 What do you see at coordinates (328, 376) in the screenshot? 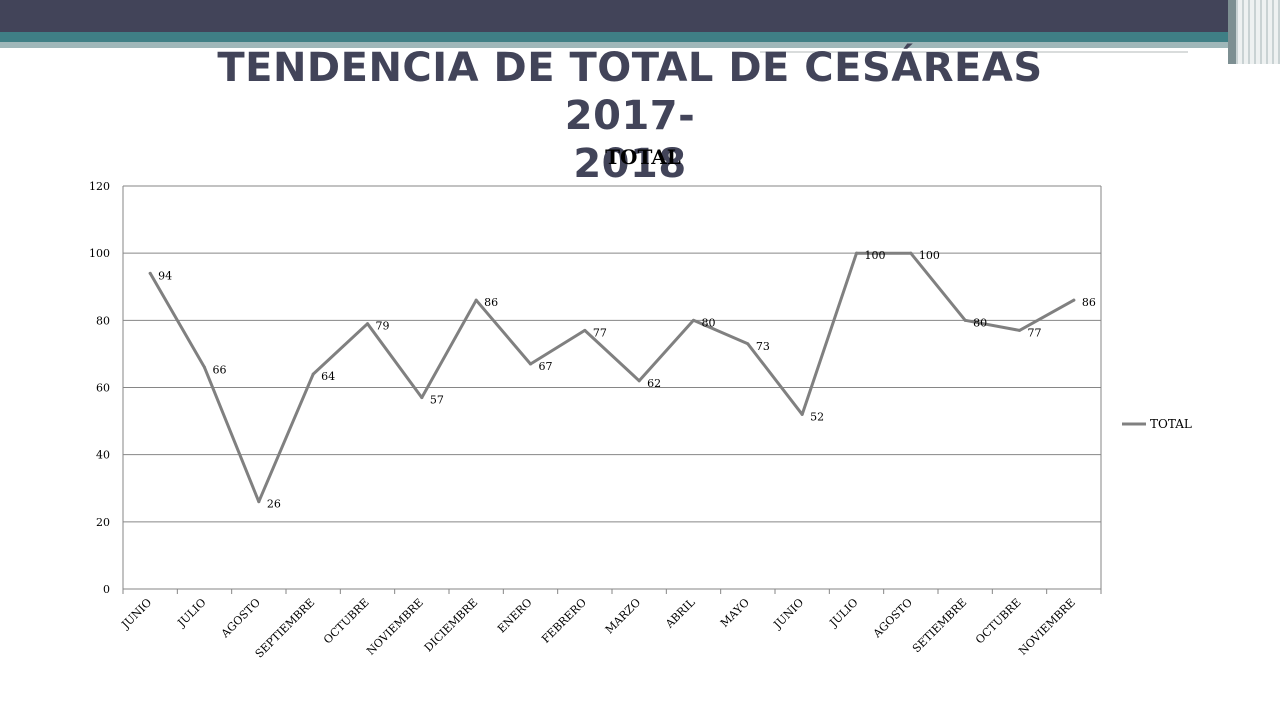
I see `data-label: 64` at bounding box center [328, 376].